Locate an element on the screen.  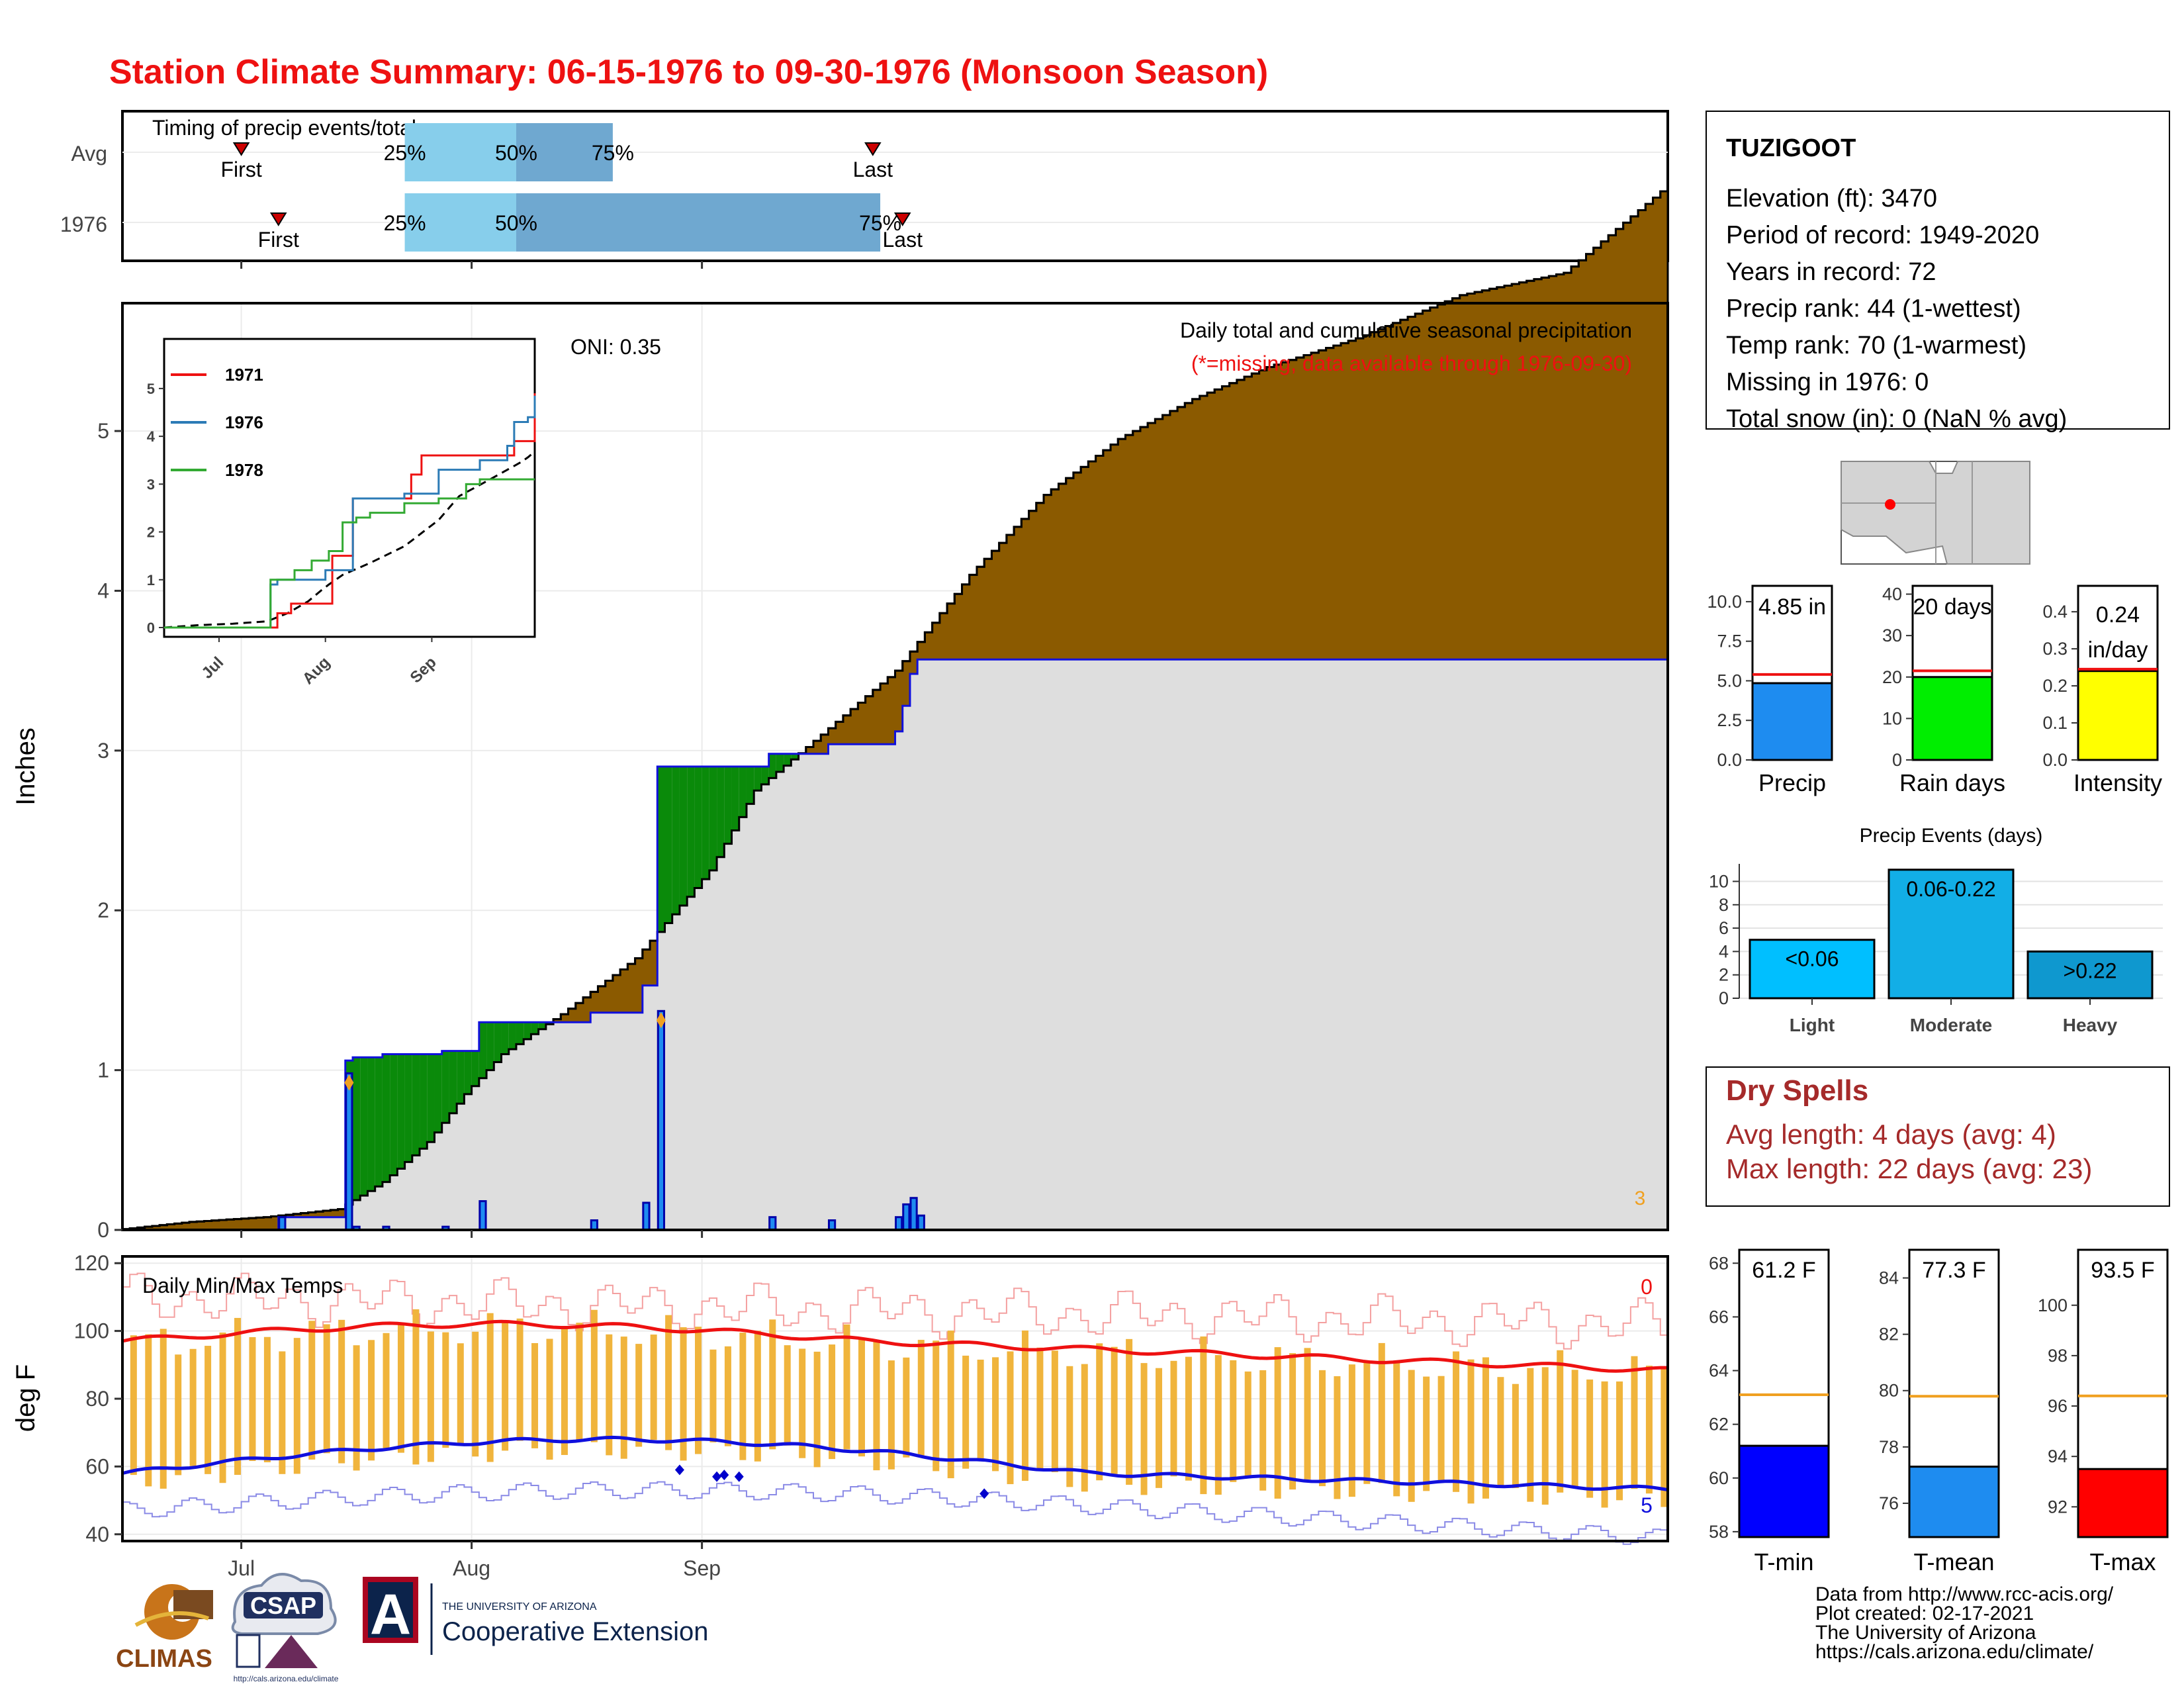
temp-min-count: 5 is located at coordinates (1647, 1505).